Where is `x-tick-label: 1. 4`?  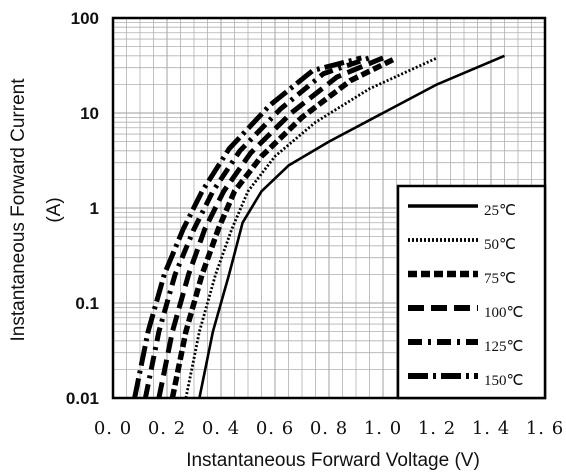
x-tick-label: 1. 4 is located at coordinates (491, 428).